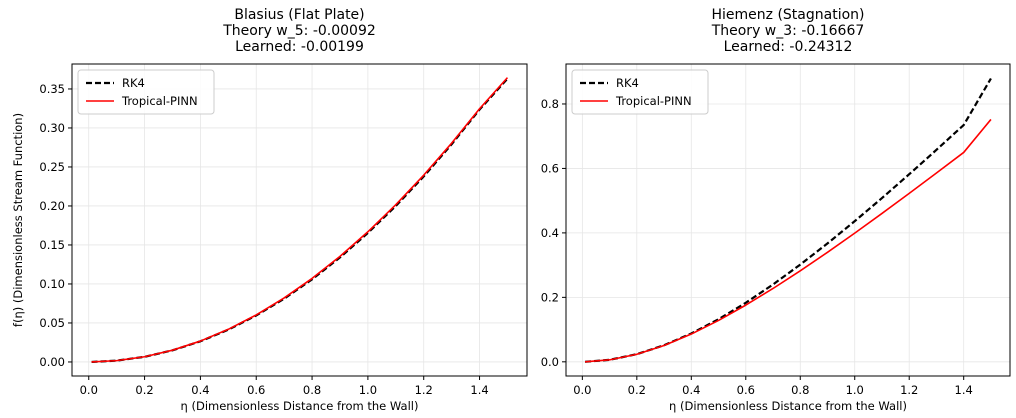 This screenshot has height=418, width=1016. What do you see at coordinates (788, 31) in the screenshot?
I see `chart-title-line: Theory w_3: -0.16667` at bounding box center [788, 31].